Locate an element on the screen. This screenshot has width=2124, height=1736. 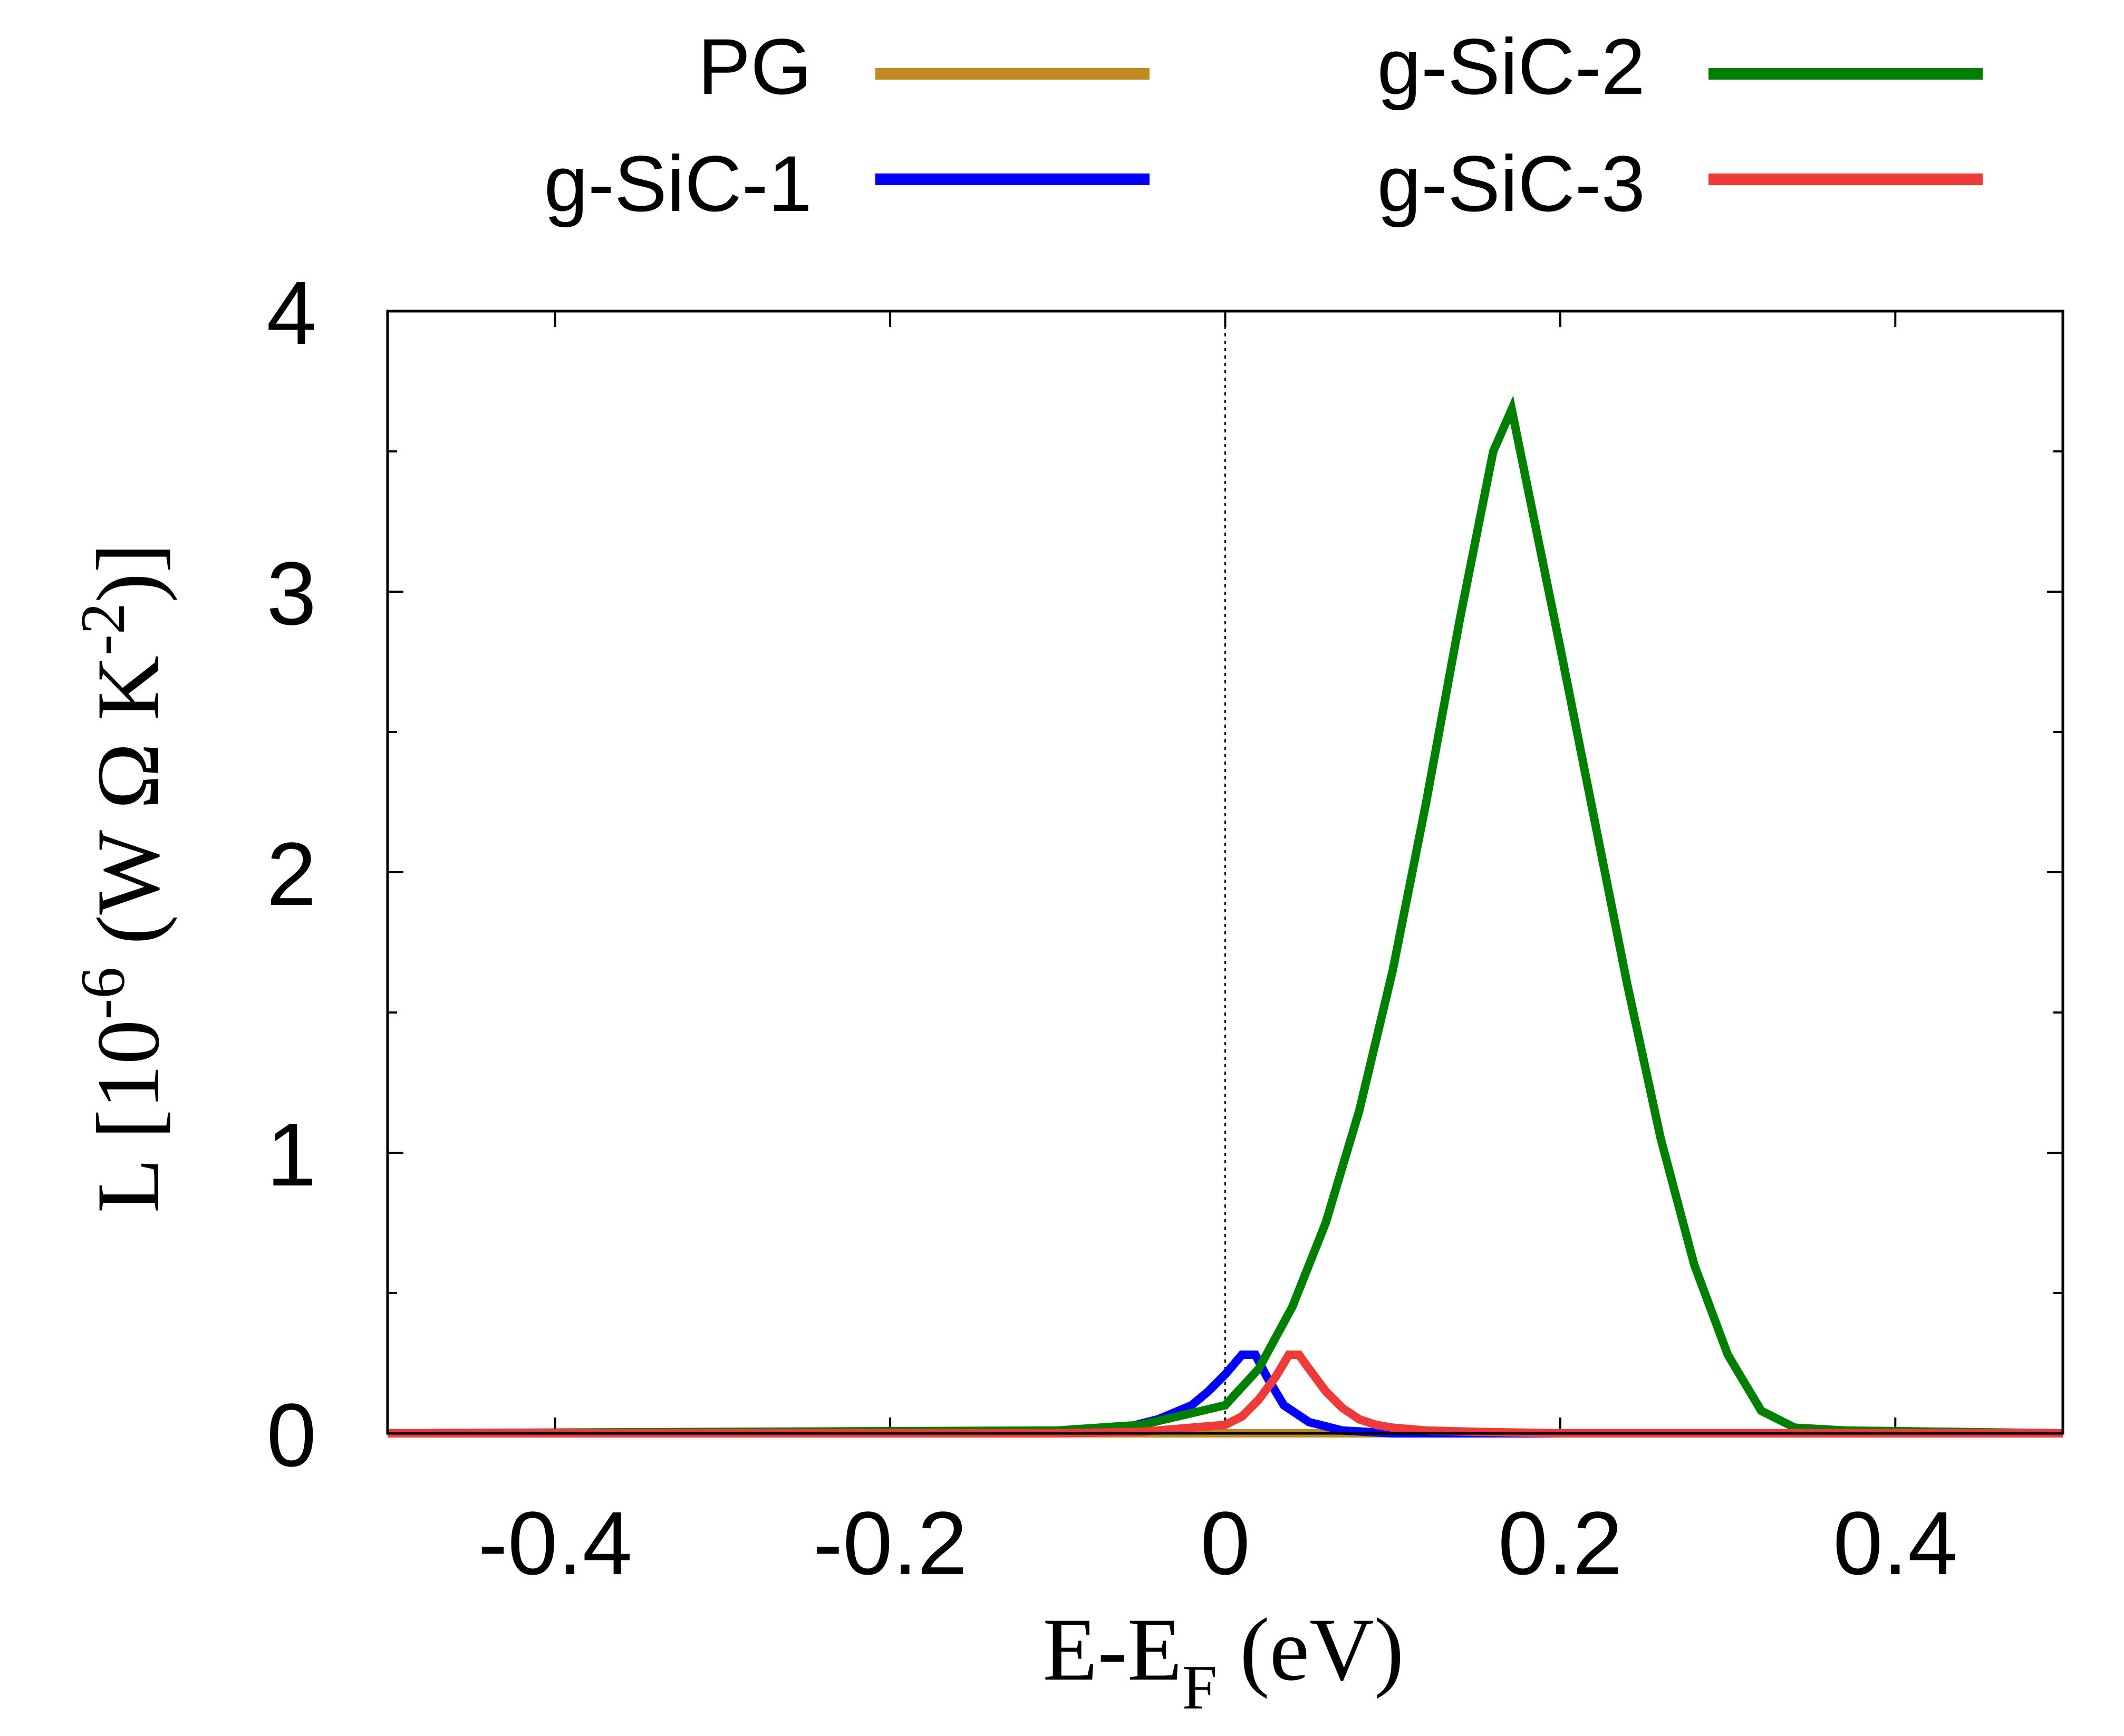
x-axis-label-main: E-E is located at coordinates (1112, 1650).